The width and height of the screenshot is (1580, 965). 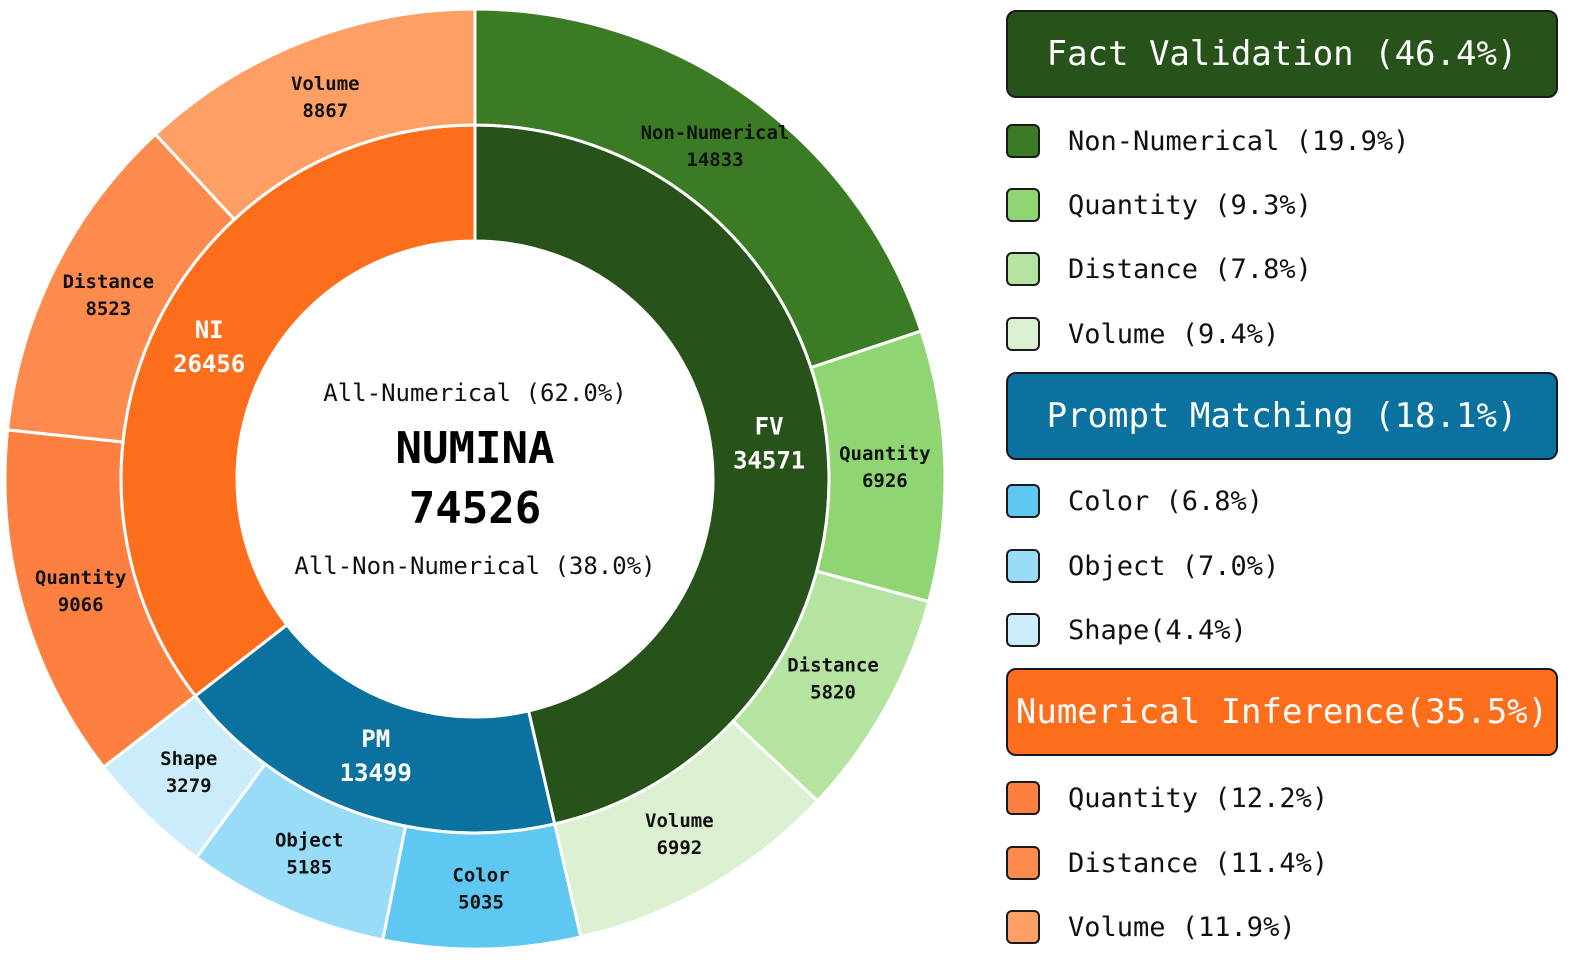 What do you see at coordinates (209, 364) in the screenshot?
I see `inner-segment-value-label: 26456` at bounding box center [209, 364].